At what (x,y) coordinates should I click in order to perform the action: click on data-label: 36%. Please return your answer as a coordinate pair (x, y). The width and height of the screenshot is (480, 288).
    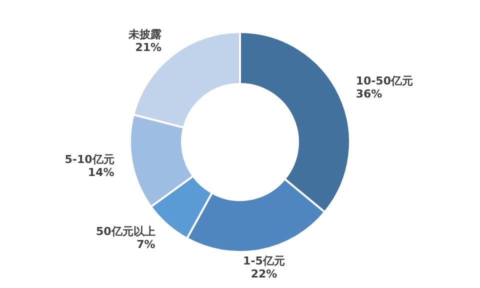
    Looking at the image, I should click on (369, 94).